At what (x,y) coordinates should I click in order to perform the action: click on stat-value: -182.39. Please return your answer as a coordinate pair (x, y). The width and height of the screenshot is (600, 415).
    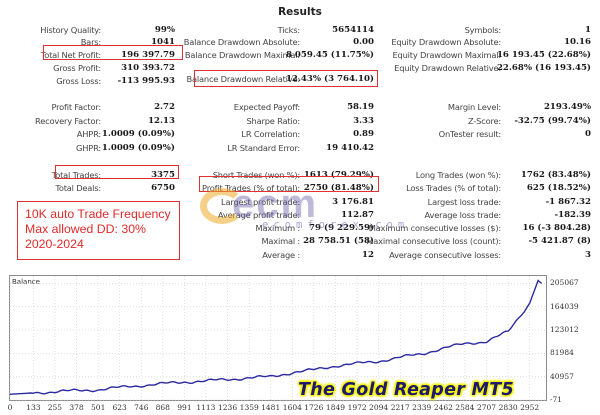
    Looking at the image, I should click on (572, 215).